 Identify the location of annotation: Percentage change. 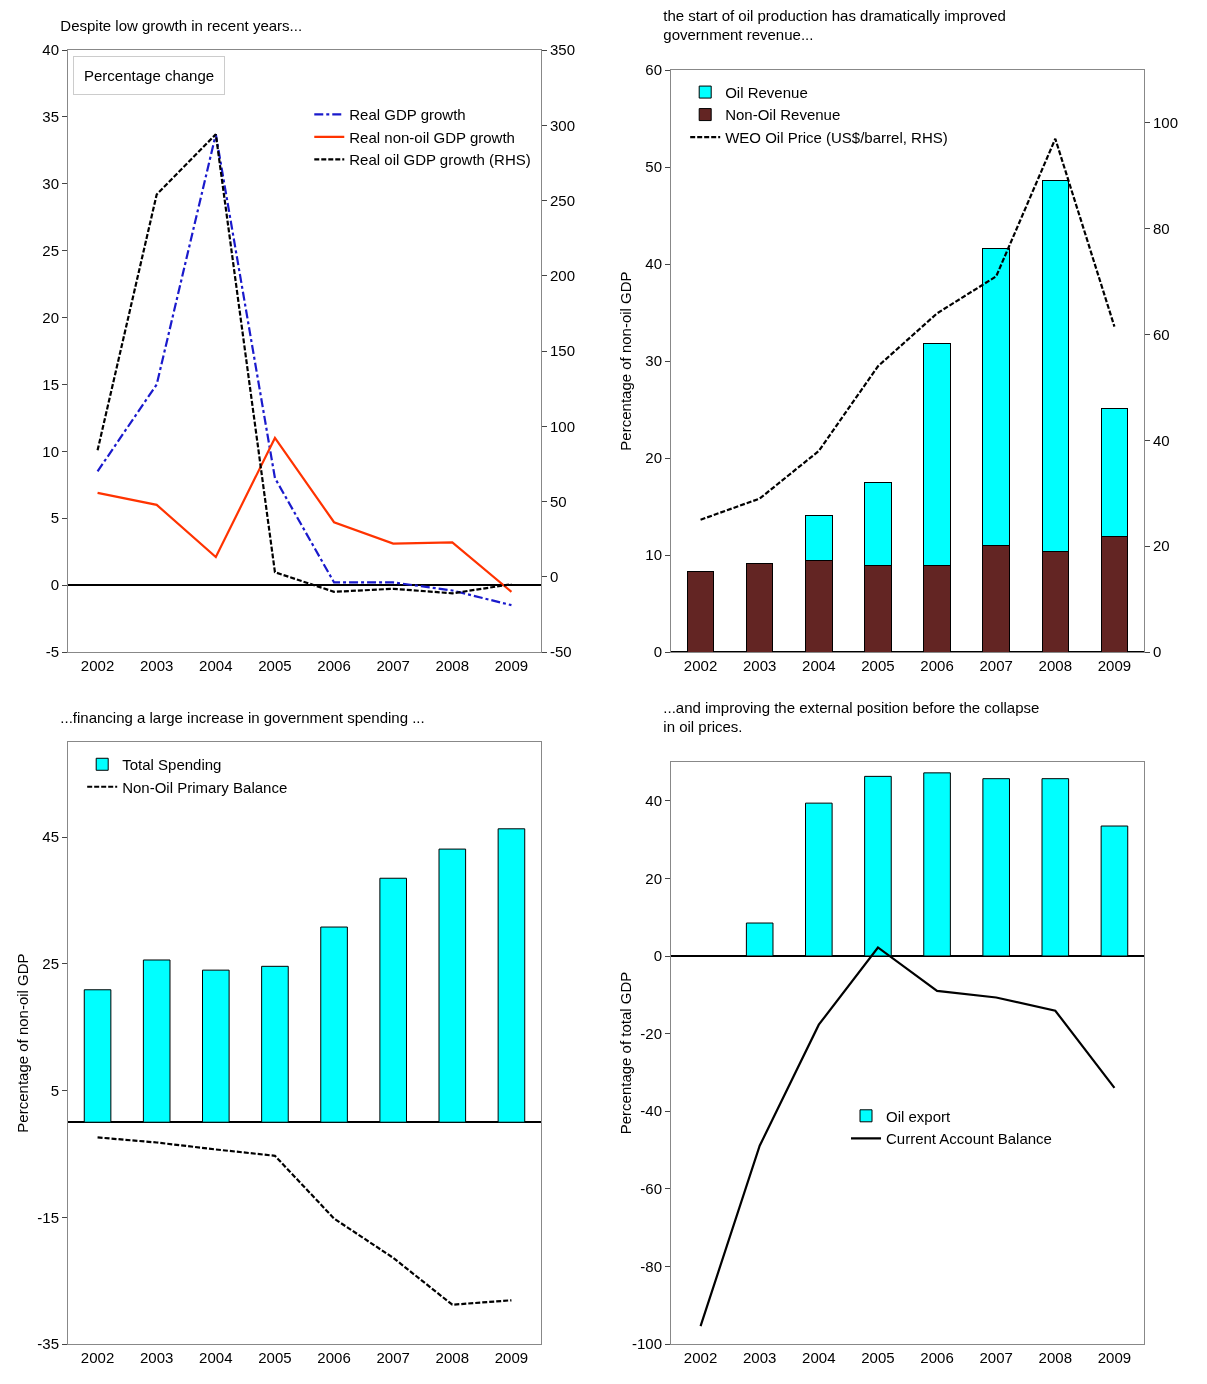
(149, 75).